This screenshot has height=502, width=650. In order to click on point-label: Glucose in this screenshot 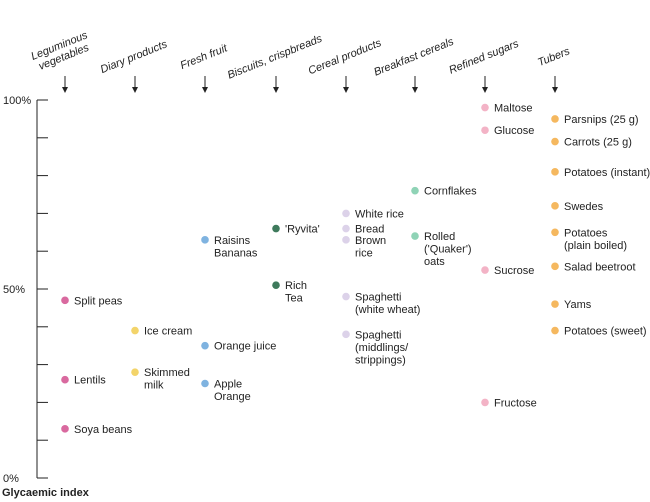, I will do `click(514, 131)`.